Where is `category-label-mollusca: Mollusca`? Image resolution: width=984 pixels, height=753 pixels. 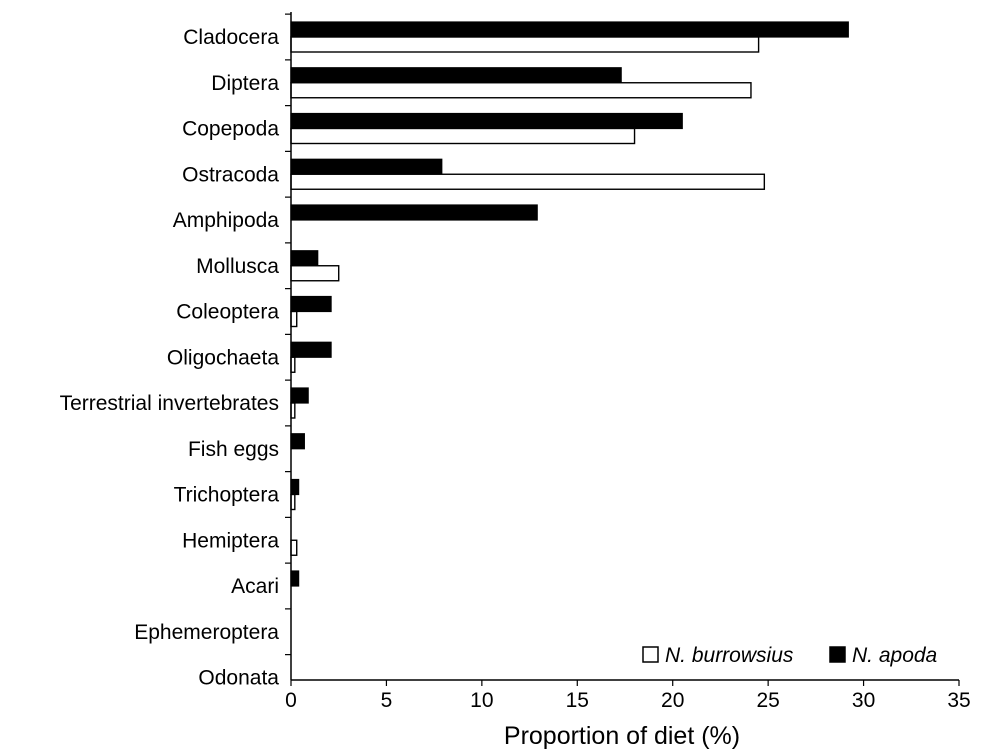 category-label-mollusca: Mollusca is located at coordinates (237, 266).